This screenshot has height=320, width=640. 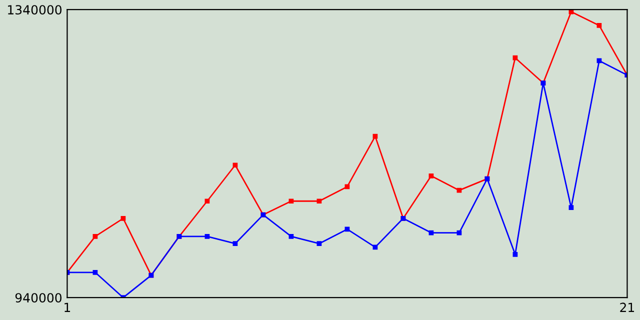 I want to click on y-tick-label: 940000, so click(x=38, y=298).